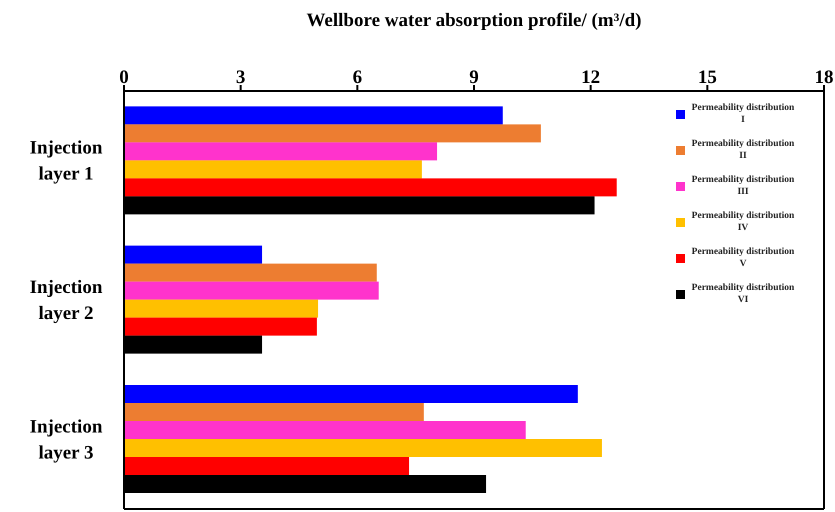  Describe the element at coordinates (590, 77) in the screenshot. I see `x-tick-label: 12` at that location.